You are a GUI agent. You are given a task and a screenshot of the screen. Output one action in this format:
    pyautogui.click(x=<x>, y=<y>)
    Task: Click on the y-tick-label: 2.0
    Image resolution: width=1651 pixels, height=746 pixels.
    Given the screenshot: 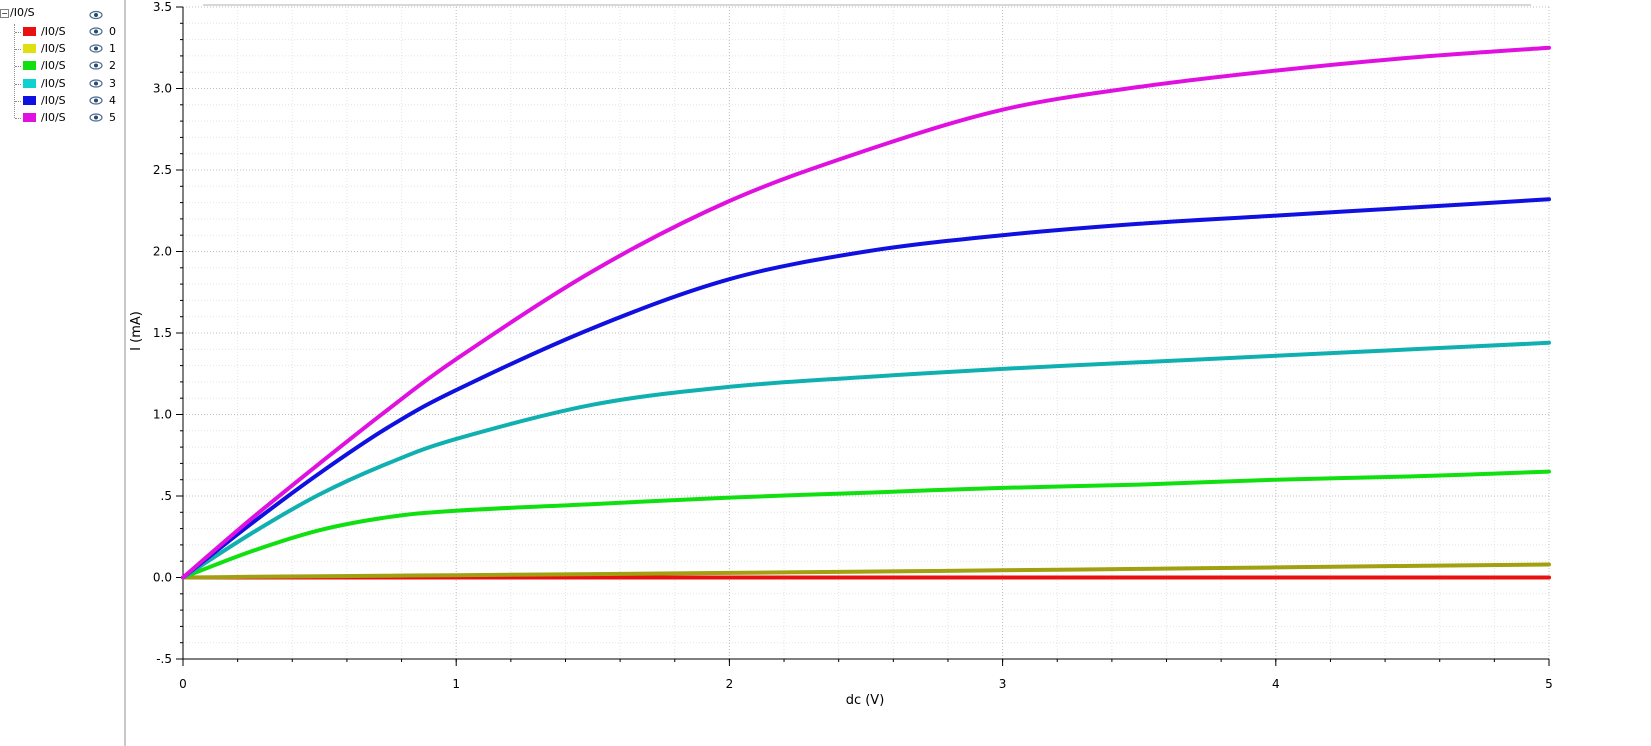 What is the action you would take?
    pyautogui.click(x=162, y=252)
    